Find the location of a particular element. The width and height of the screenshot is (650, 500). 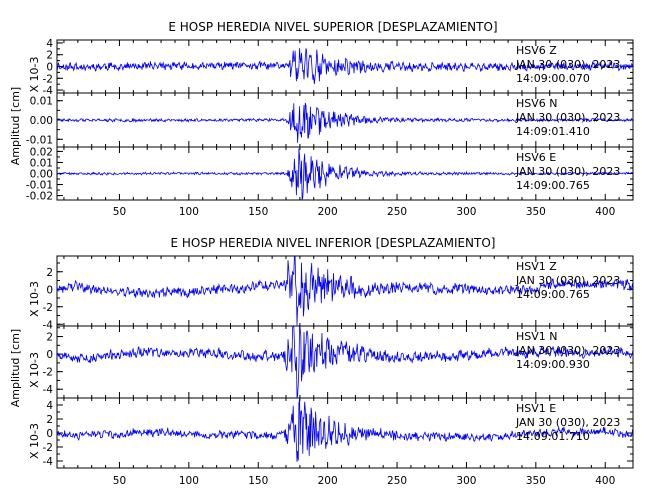

station-component: HSV1 N is located at coordinates (537, 336).